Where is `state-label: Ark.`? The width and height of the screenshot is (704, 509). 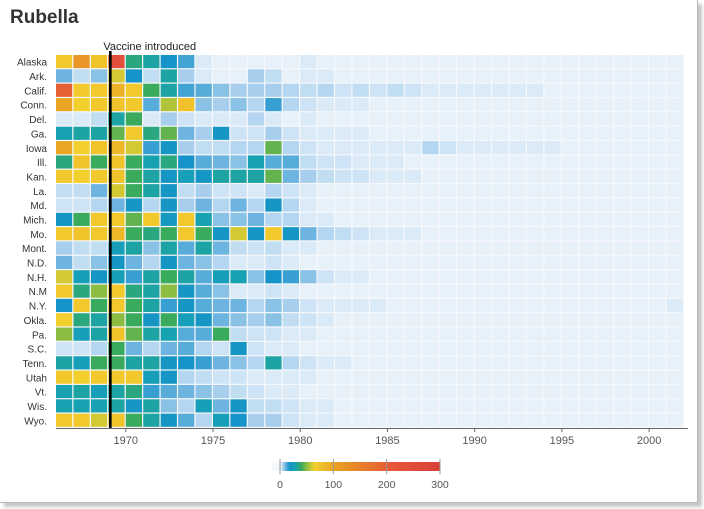
state-label: Ark. is located at coordinates (38, 77).